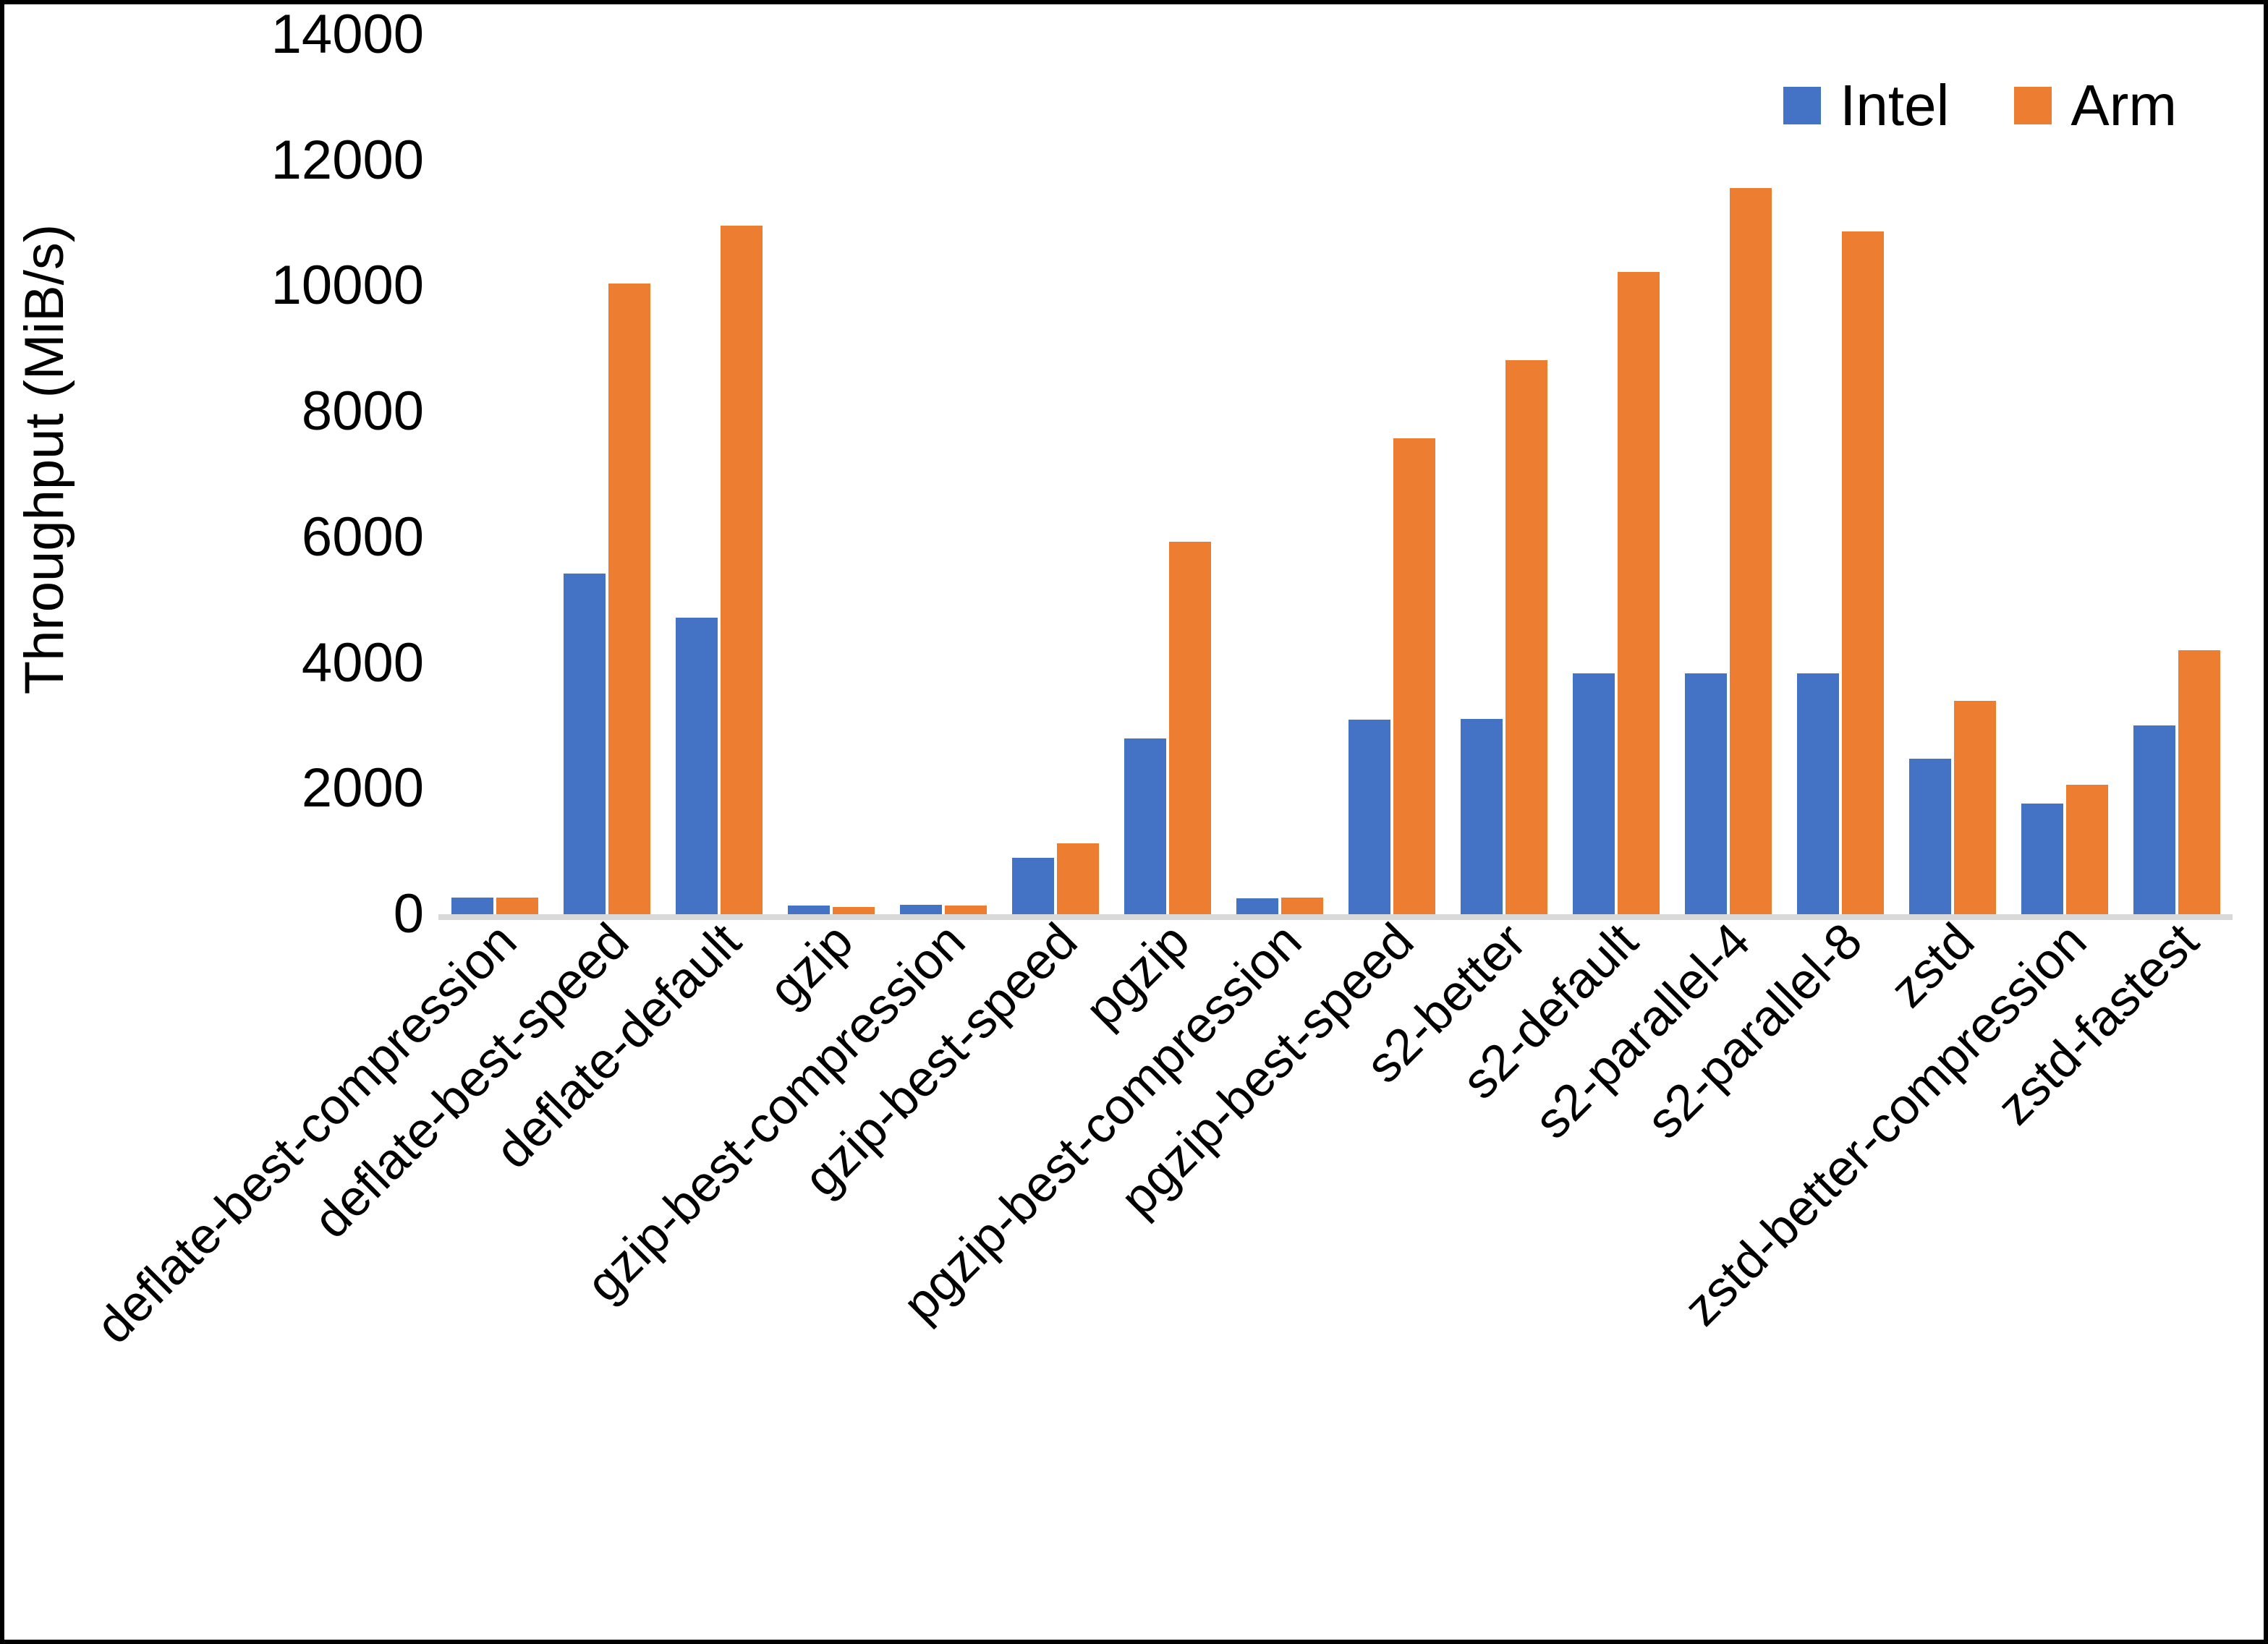 Image resolution: width=2268 pixels, height=1644 pixels. What do you see at coordinates (362, 537) in the screenshot?
I see `y-tick-label: 6000` at bounding box center [362, 537].